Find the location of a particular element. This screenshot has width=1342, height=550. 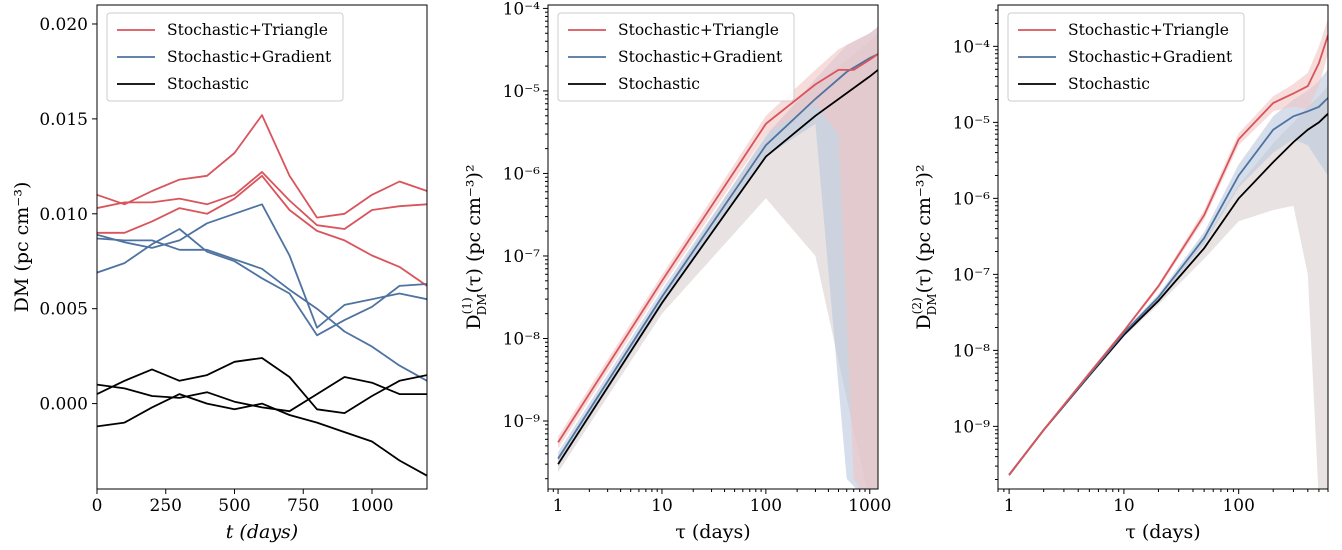

panel-1-legend-label-triangle: Stochastic+Triangle is located at coordinates (247, 30).